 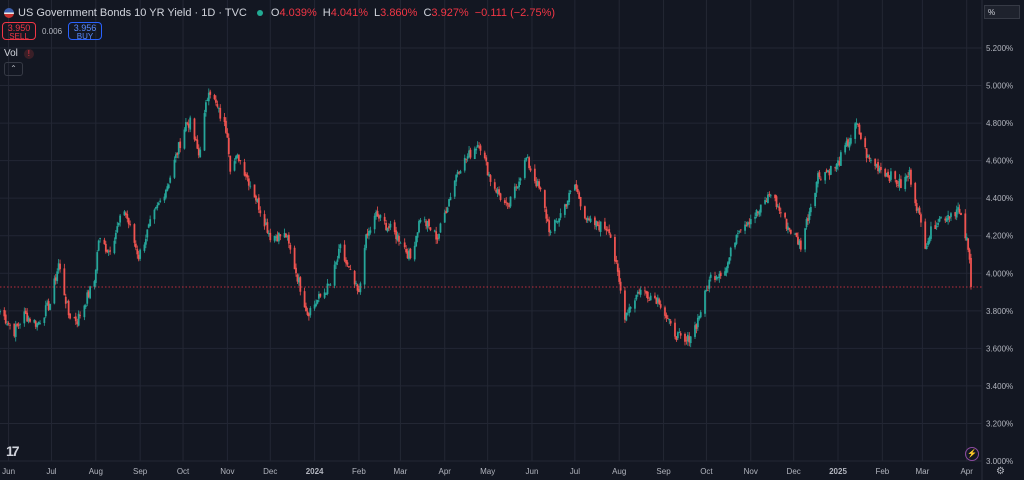 I want to click on us-flag-icon, so click(x=9, y=13).